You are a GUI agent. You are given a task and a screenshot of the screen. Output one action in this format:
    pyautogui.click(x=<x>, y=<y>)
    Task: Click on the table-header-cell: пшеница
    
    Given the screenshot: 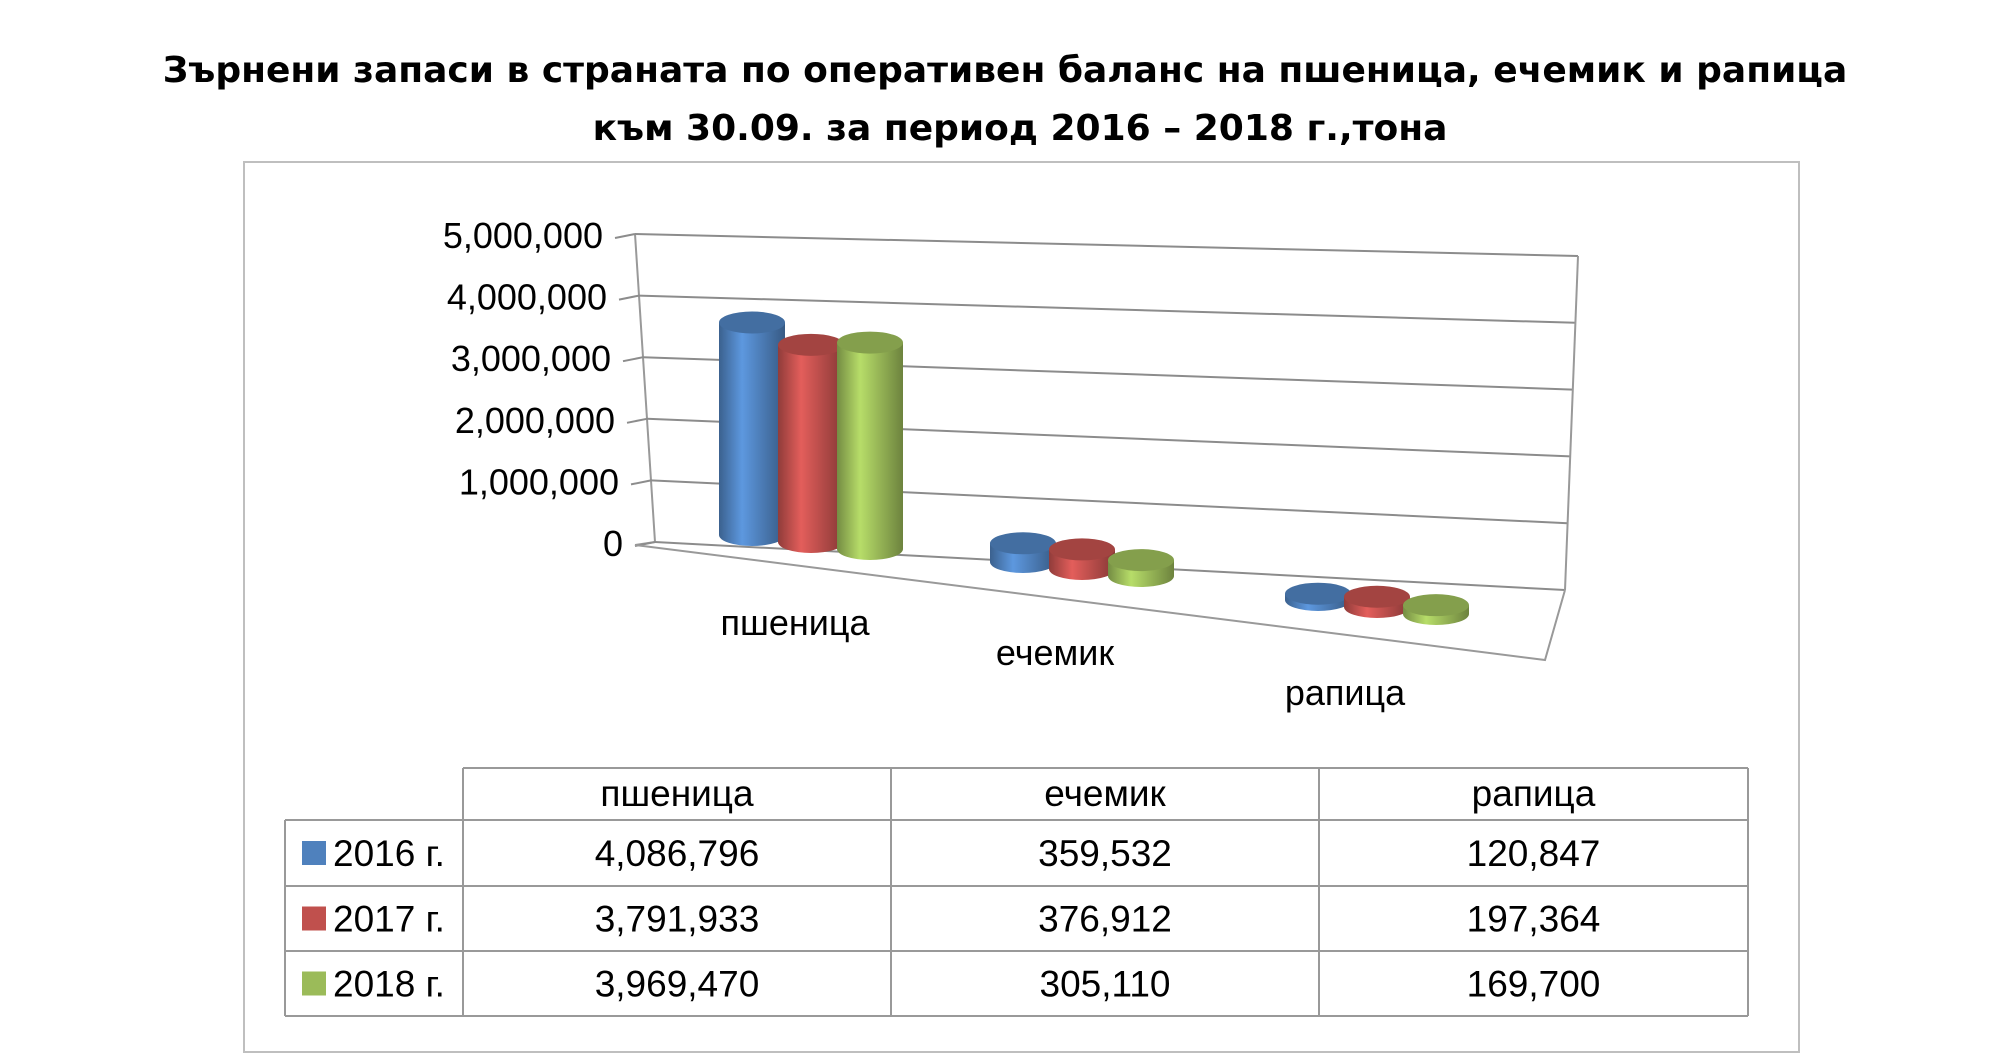 What is the action you would take?
    pyautogui.click(x=677, y=793)
    